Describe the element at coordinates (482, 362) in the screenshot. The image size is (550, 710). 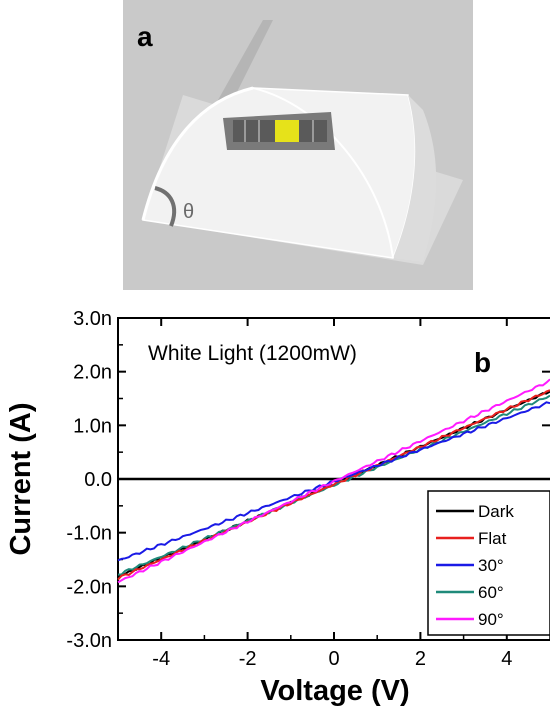
I see `panel-b-label: b` at that location.